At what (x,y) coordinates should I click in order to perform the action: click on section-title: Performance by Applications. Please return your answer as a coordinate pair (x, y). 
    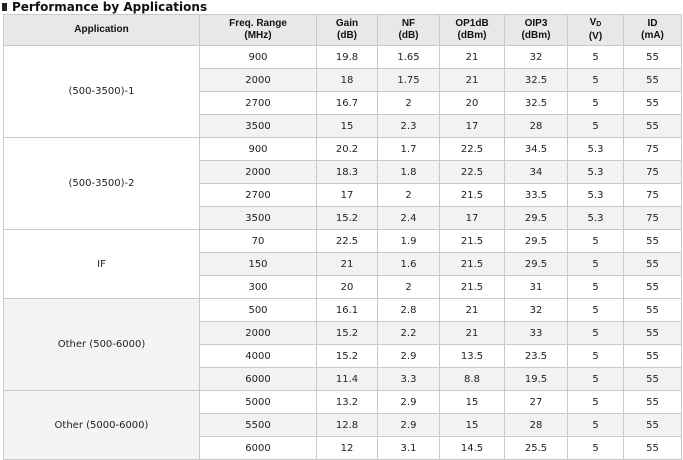
    Looking at the image, I should click on (110, 7).